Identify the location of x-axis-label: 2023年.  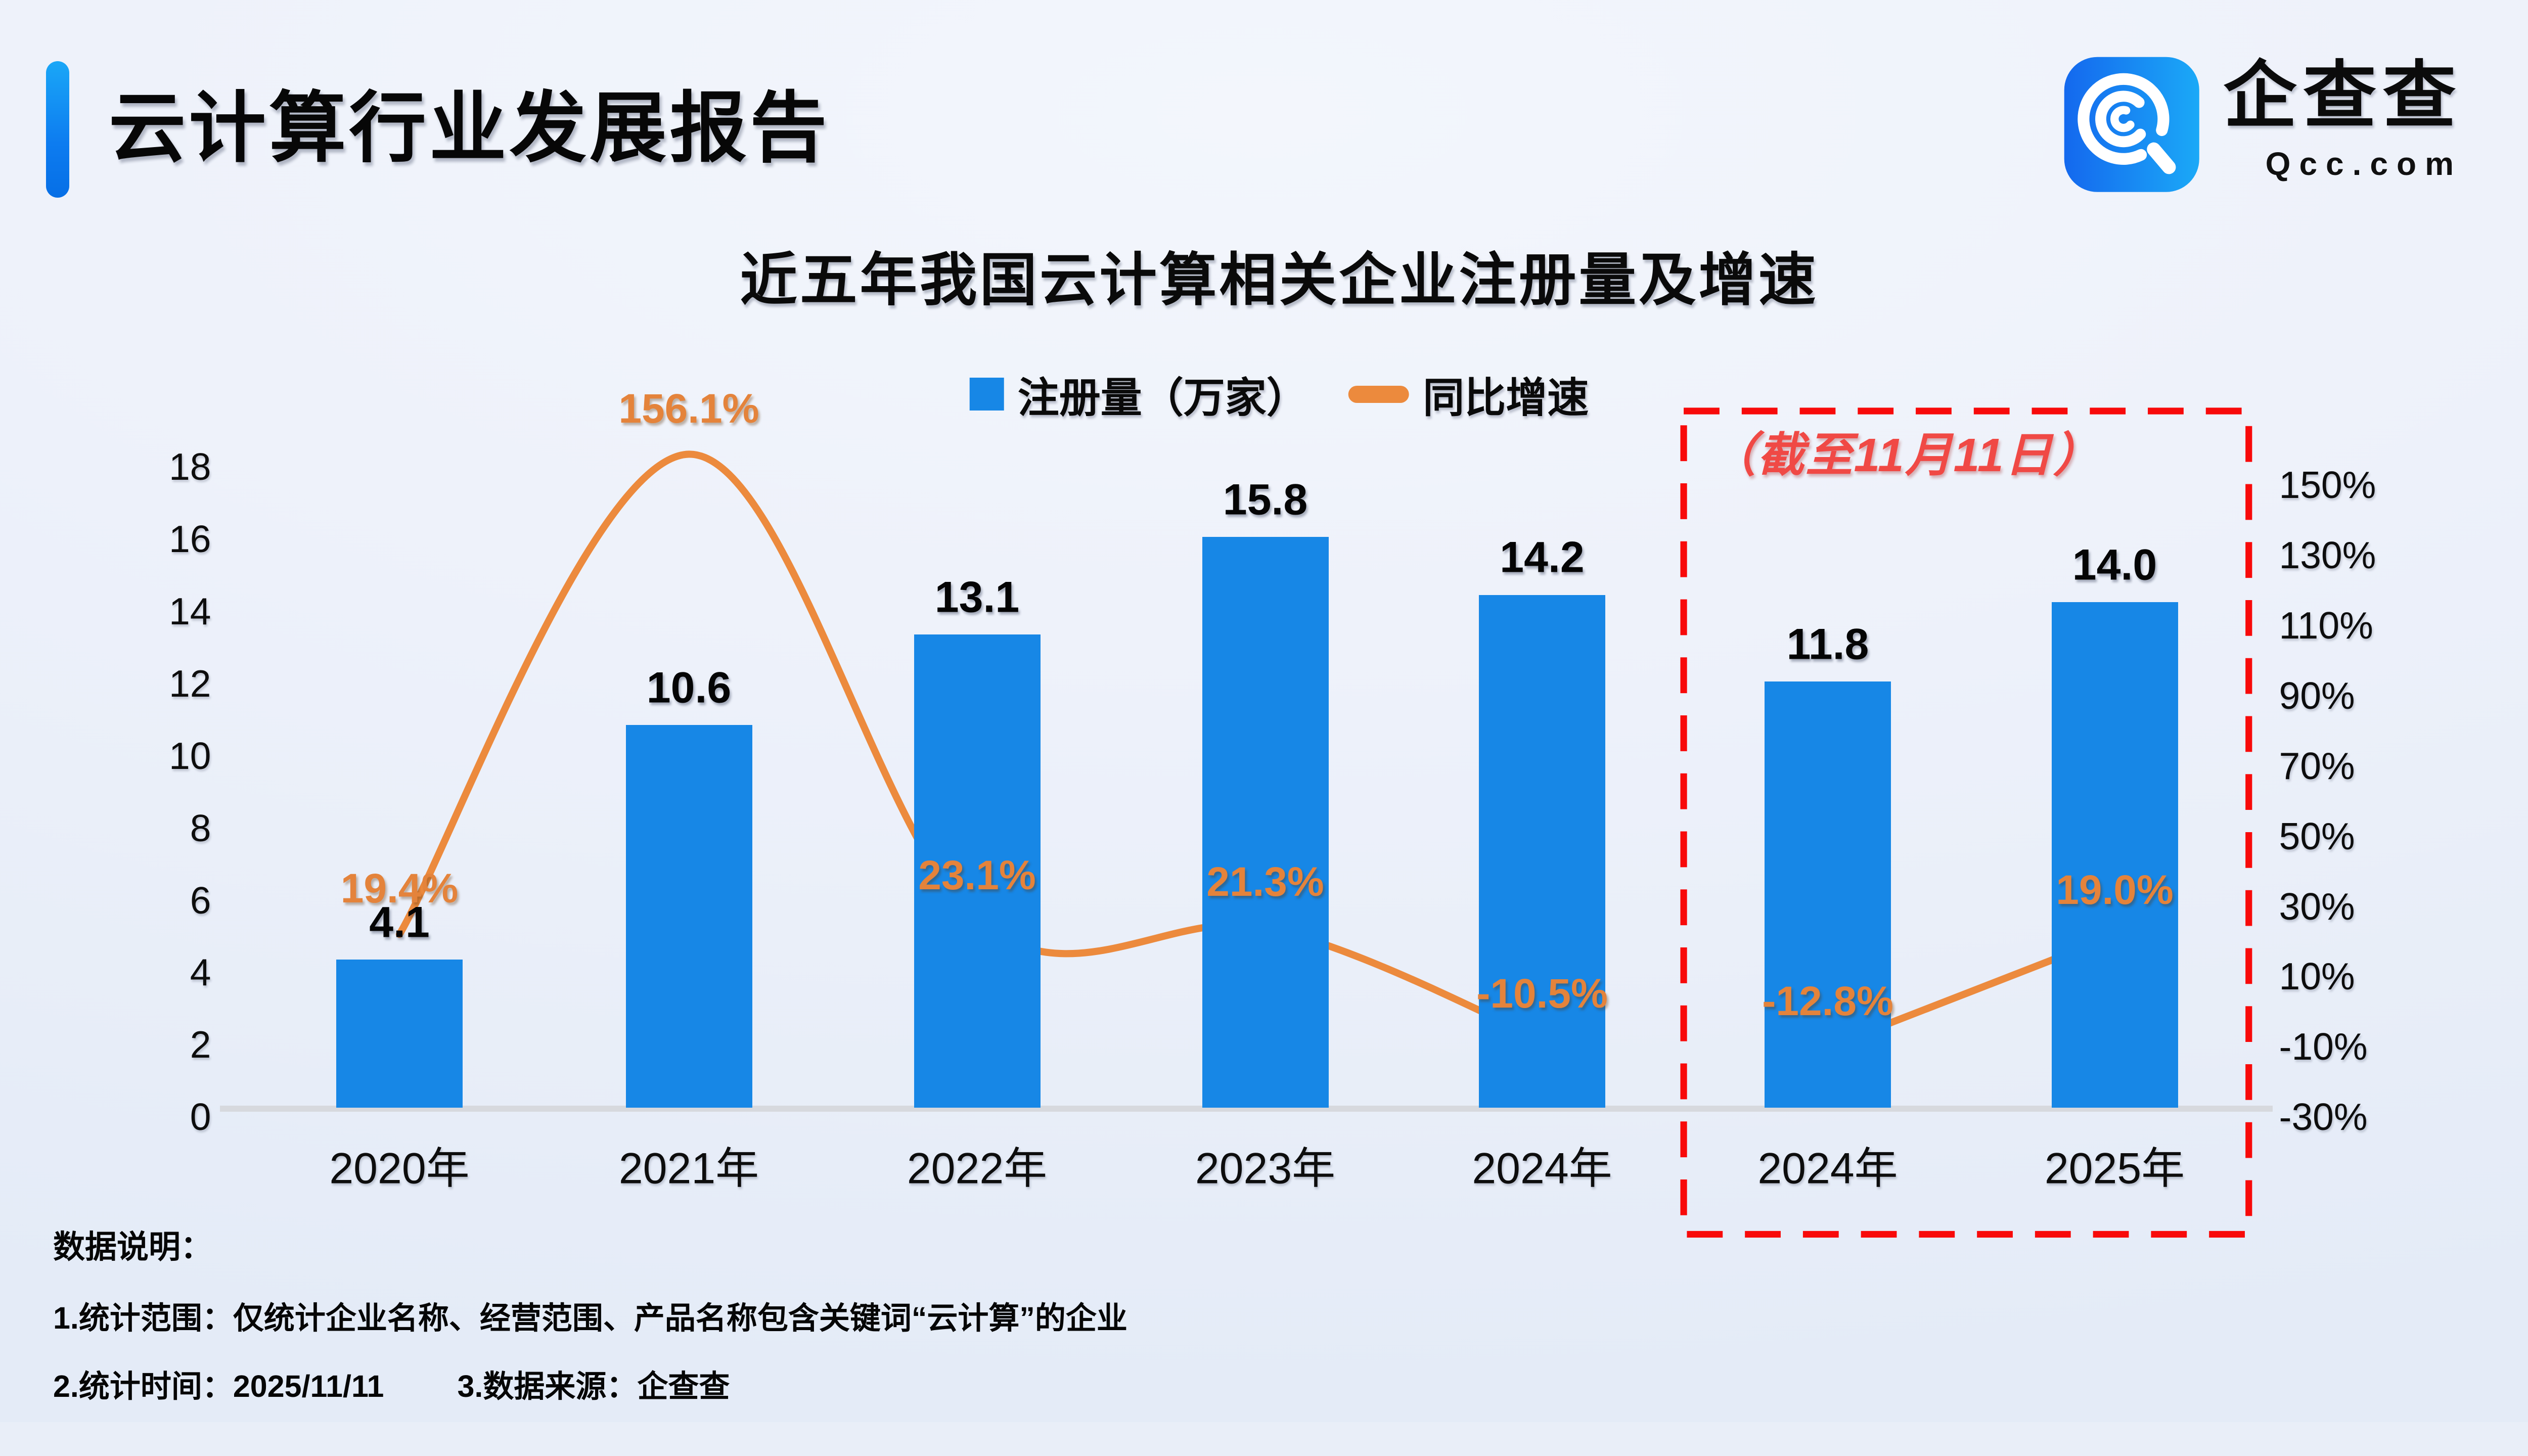
(1266, 1168).